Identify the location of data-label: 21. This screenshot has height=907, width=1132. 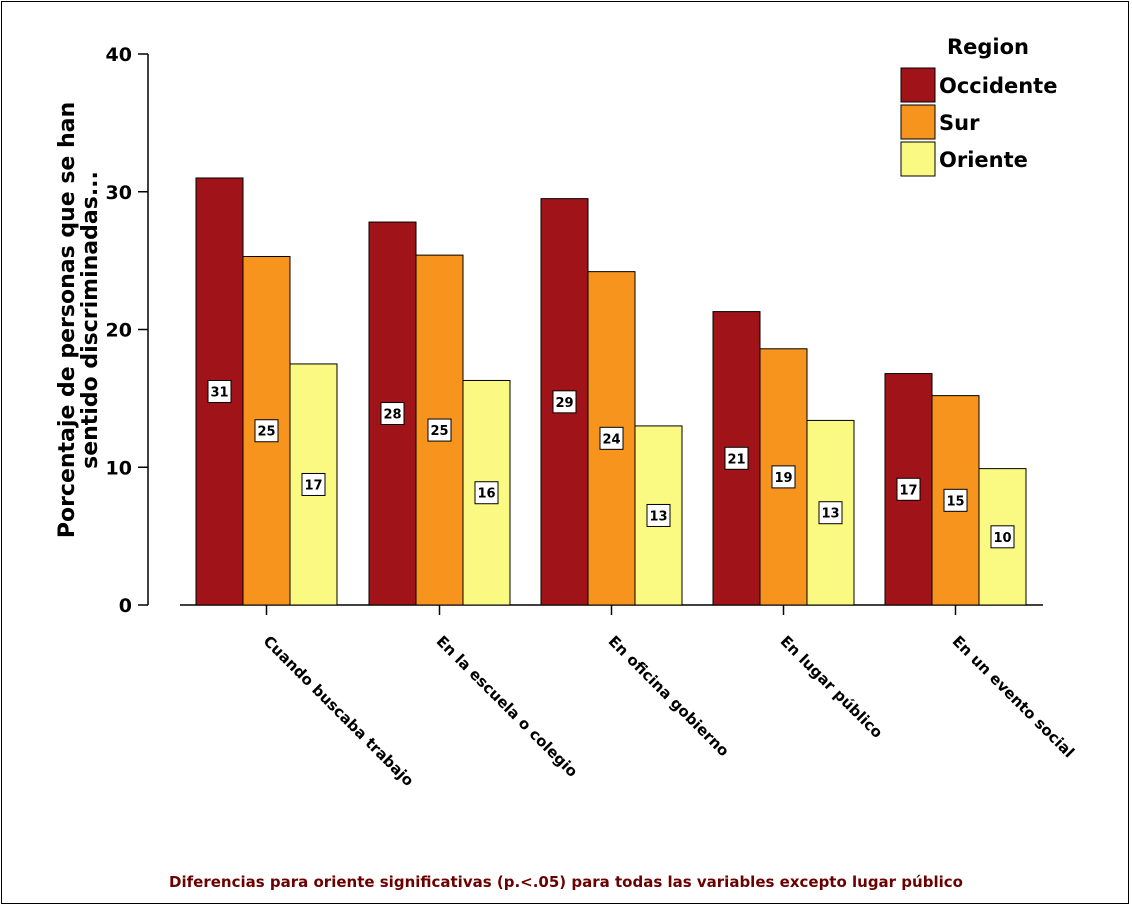
(736, 459).